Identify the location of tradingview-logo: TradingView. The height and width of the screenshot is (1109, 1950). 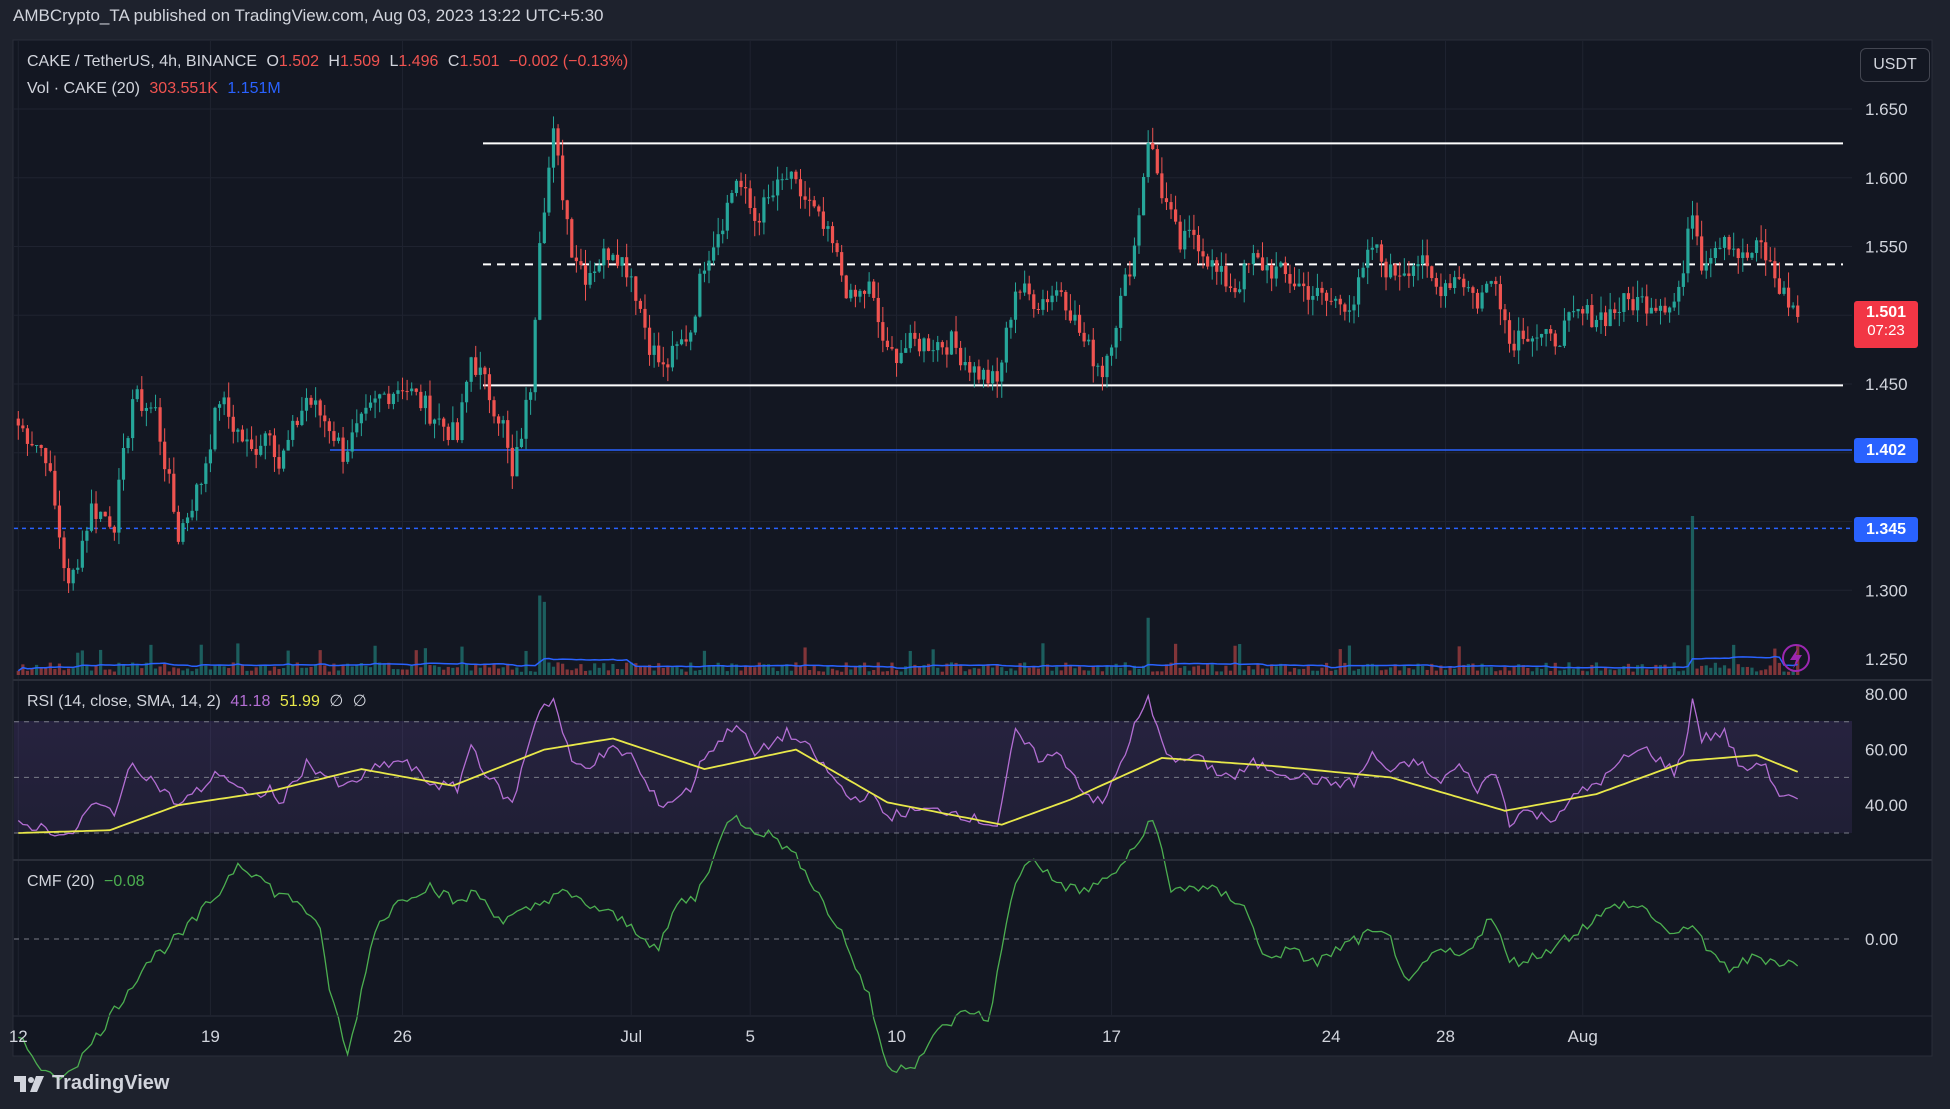
(91, 1083).